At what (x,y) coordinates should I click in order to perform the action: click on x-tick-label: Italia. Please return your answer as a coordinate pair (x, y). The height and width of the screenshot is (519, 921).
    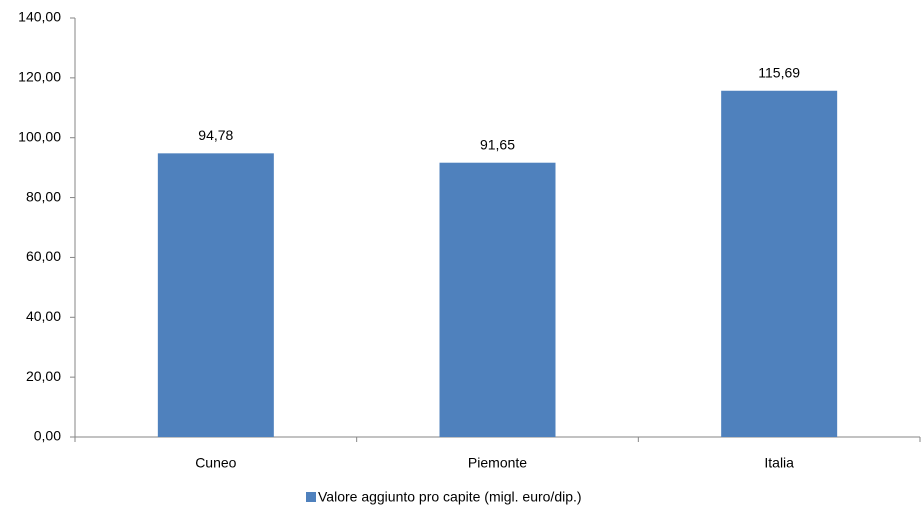
    Looking at the image, I should click on (779, 463).